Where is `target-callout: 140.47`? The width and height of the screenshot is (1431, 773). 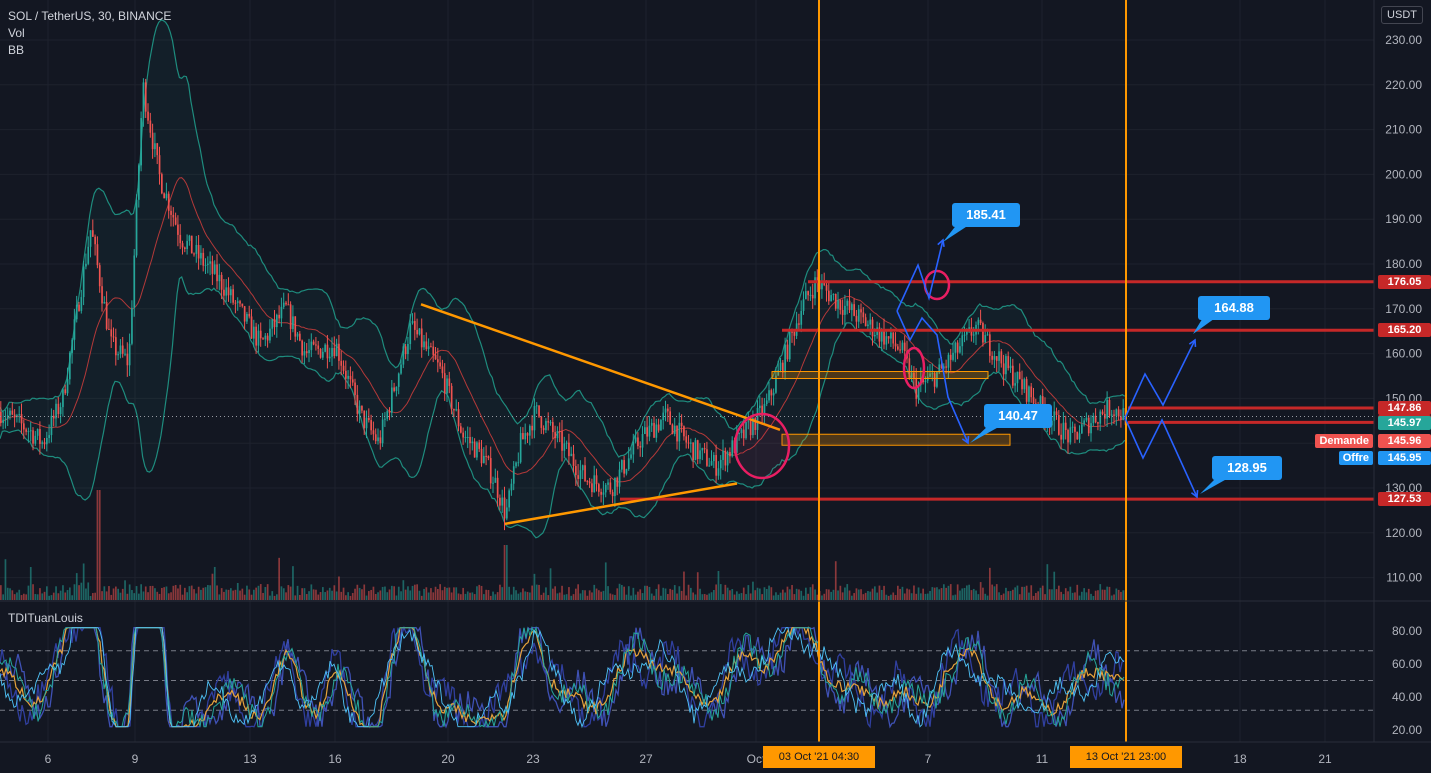
target-callout: 140.47 is located at coordinates (1018, 416).